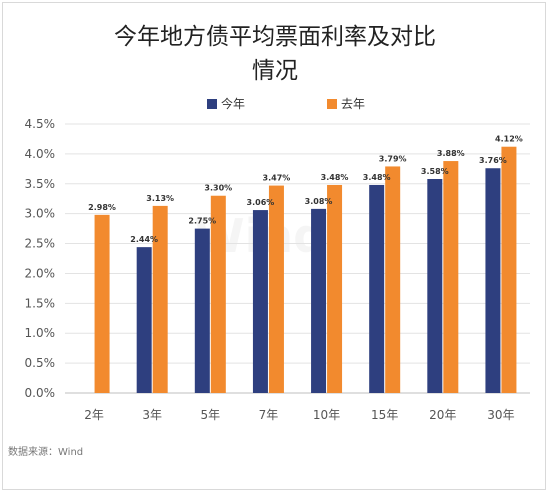 The width and height of the screenshot is (550, 494). I want to click on y-tick-label: 3.5%, so click(40, 184).